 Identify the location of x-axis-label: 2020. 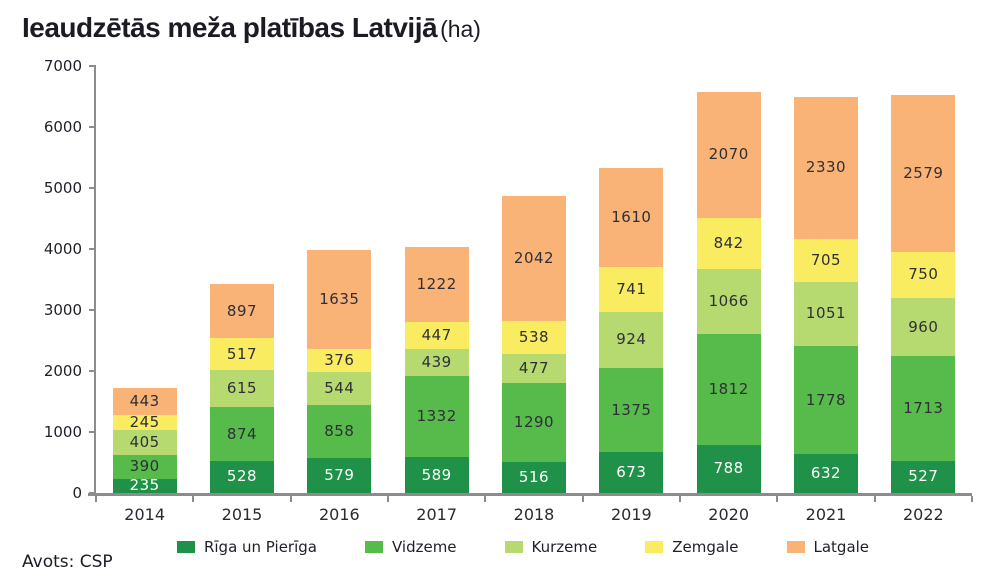
(729, 514).